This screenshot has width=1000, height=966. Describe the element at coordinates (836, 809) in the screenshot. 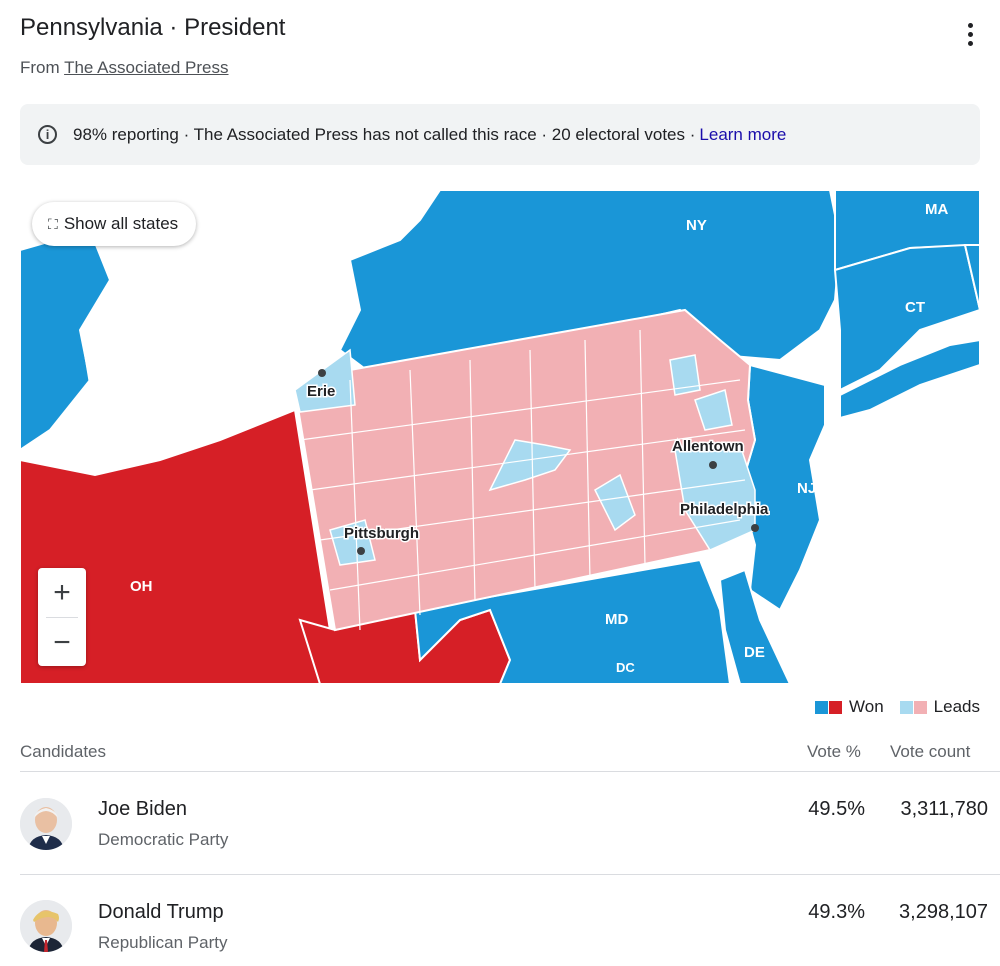

I see `vote-pct: 49.5%` at that location.